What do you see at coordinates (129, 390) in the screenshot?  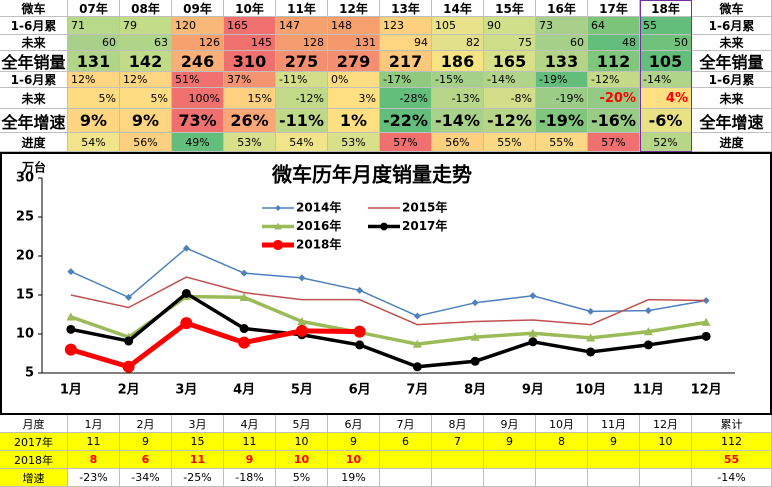 I see `x-tick-label: 2月` at bounding box center [129, 390].